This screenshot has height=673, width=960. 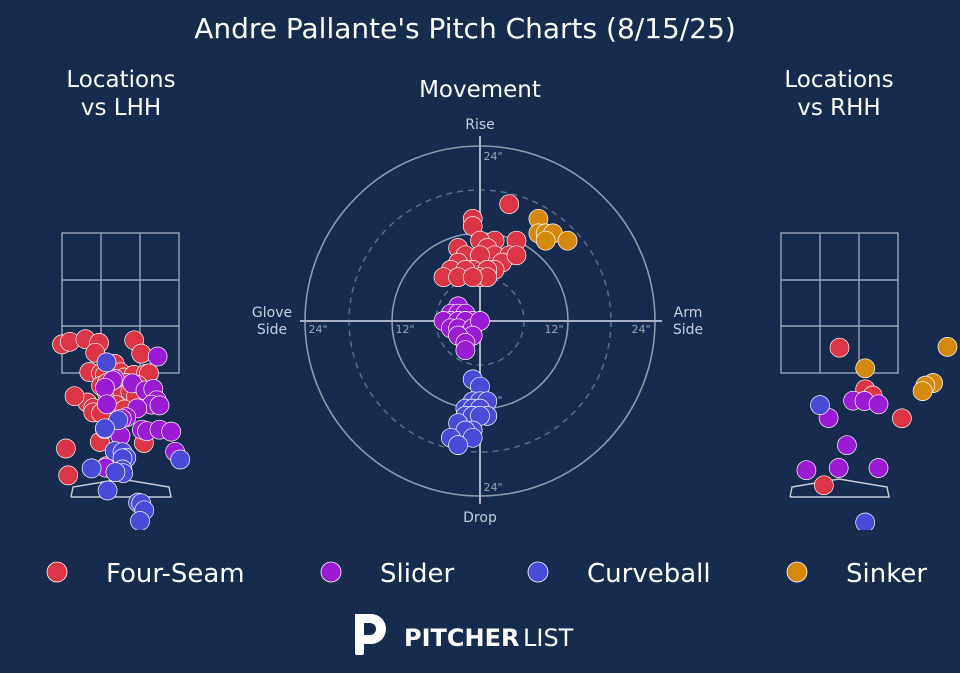 What do you see at coordinates (272, 313) in the screenshot?
I see `movement-glove-label-line1: Glove` at bounding box center [272, 313].